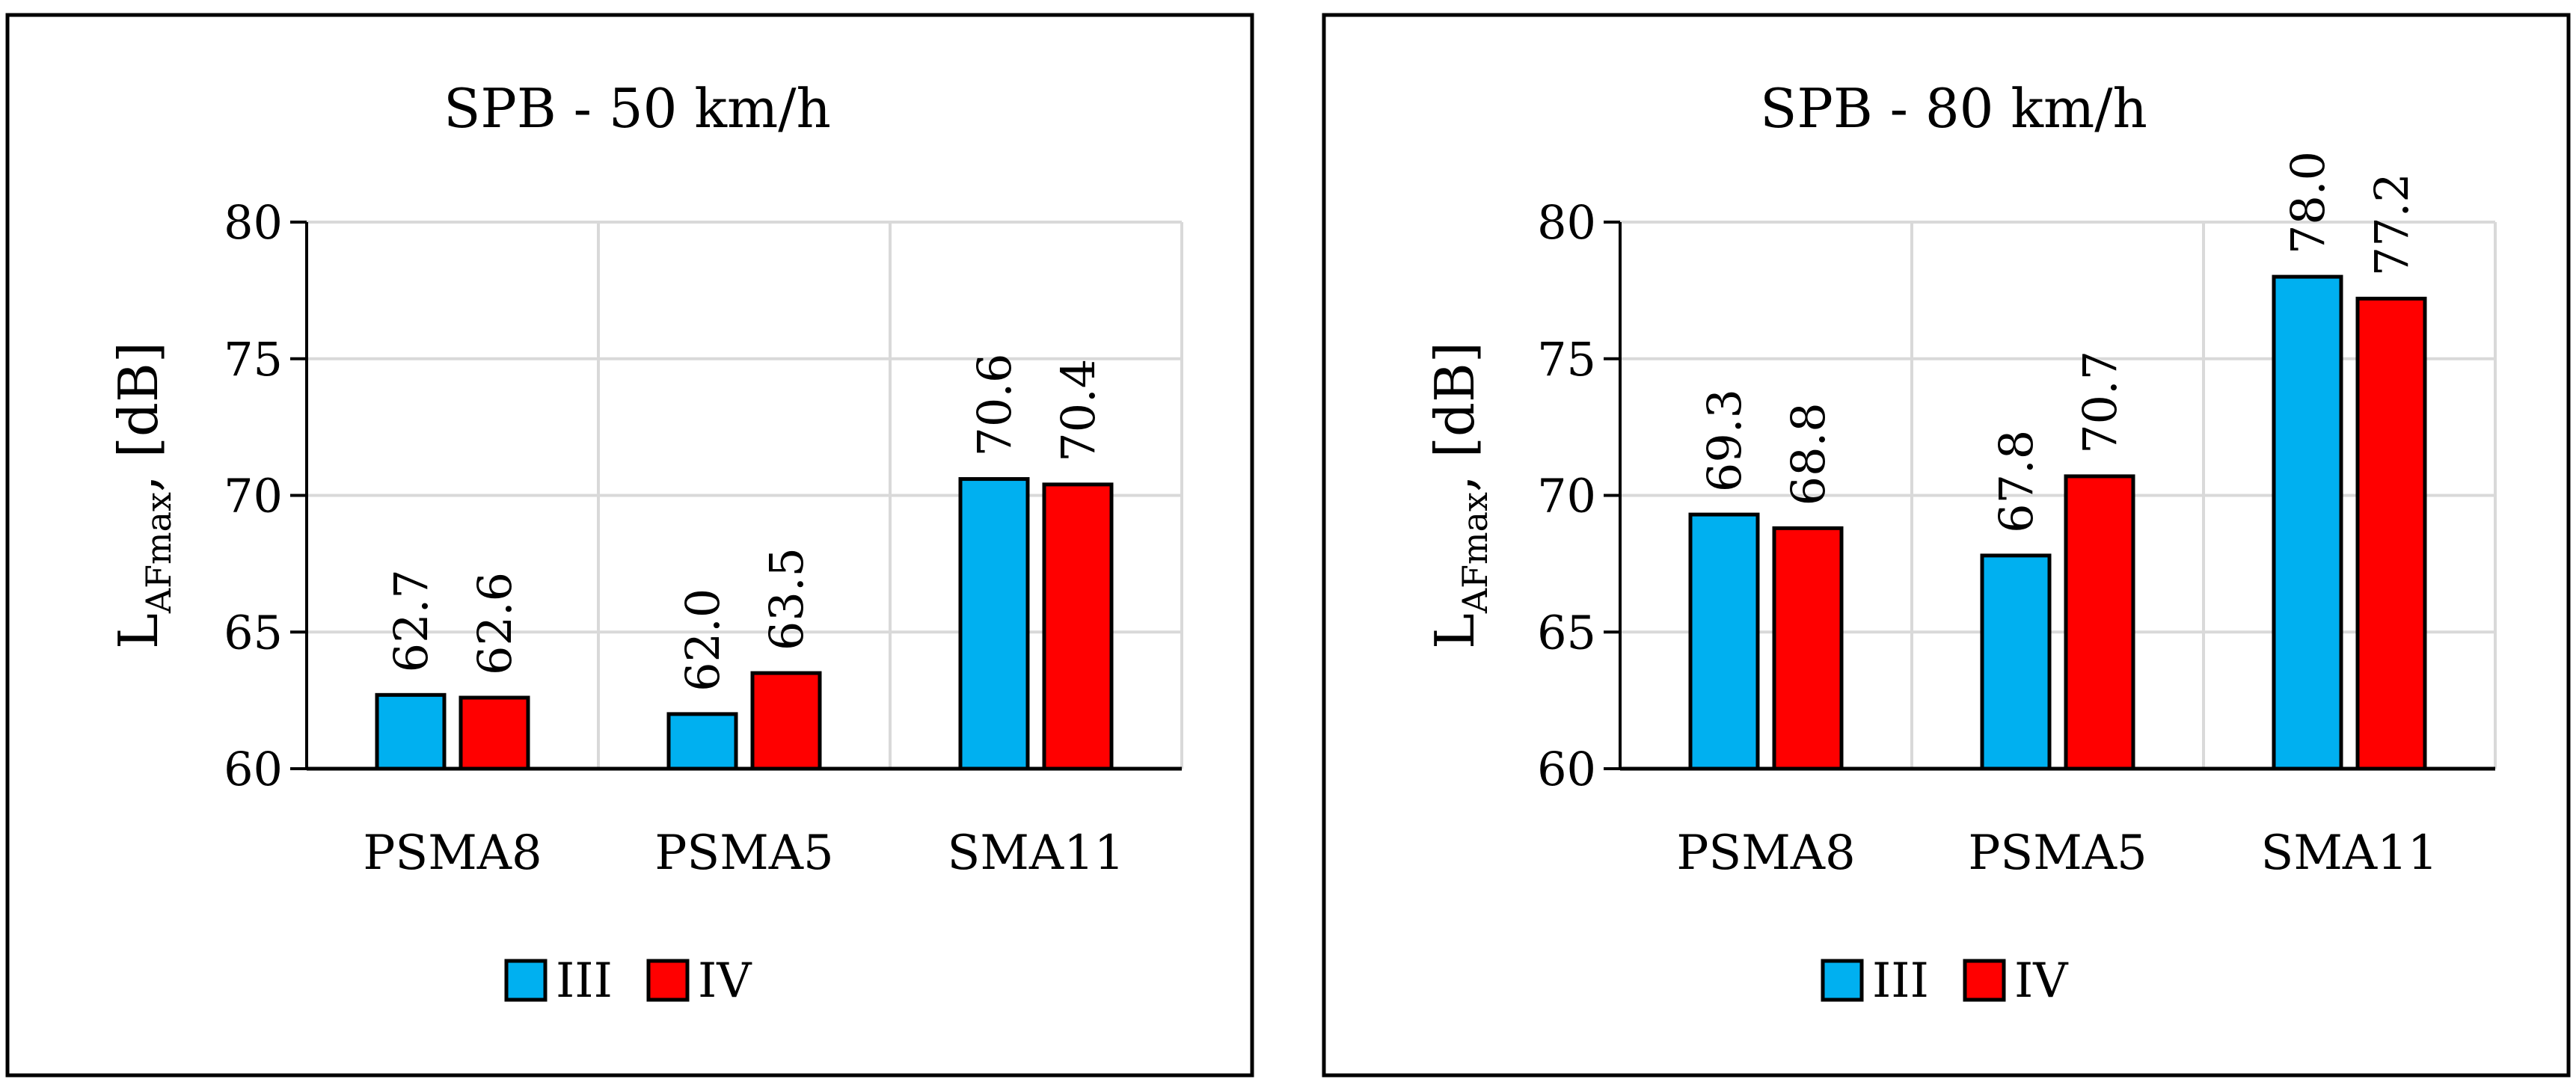  Describe the element at coordinates (994, 405) in the screenshot. I see `data-label: 70.6` at that location.